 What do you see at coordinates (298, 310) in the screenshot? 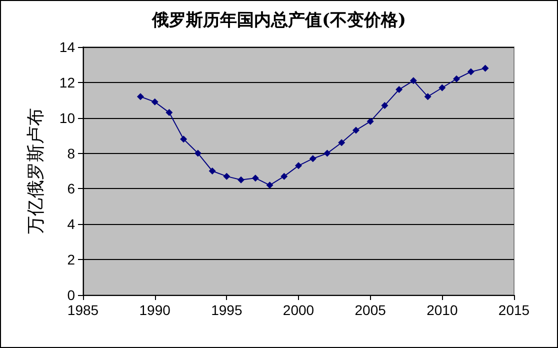
I see `x-tick-label: 2000` at bounding box center [298, 310].